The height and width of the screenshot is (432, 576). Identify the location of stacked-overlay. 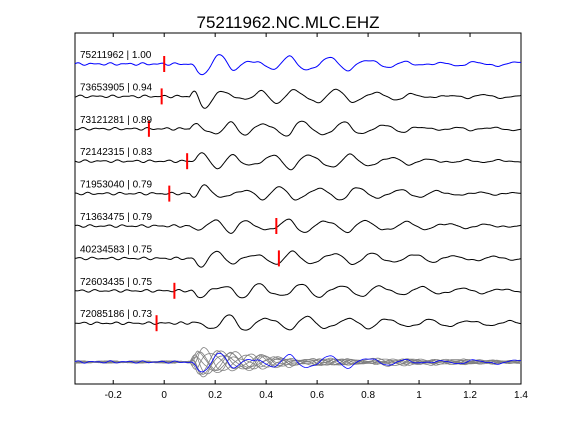
(298, 362).